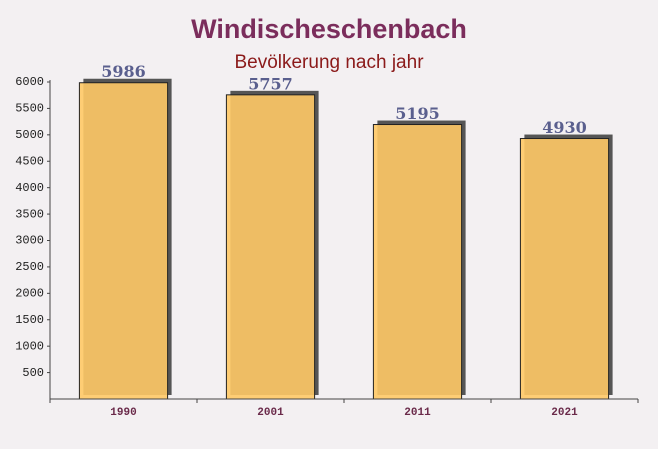 This screenshot has height=449, width=658. What do you see at coordinates (564, 413) in the screenshot?
I see `x-tick-label: 2021` at bounding box center [564, 413].